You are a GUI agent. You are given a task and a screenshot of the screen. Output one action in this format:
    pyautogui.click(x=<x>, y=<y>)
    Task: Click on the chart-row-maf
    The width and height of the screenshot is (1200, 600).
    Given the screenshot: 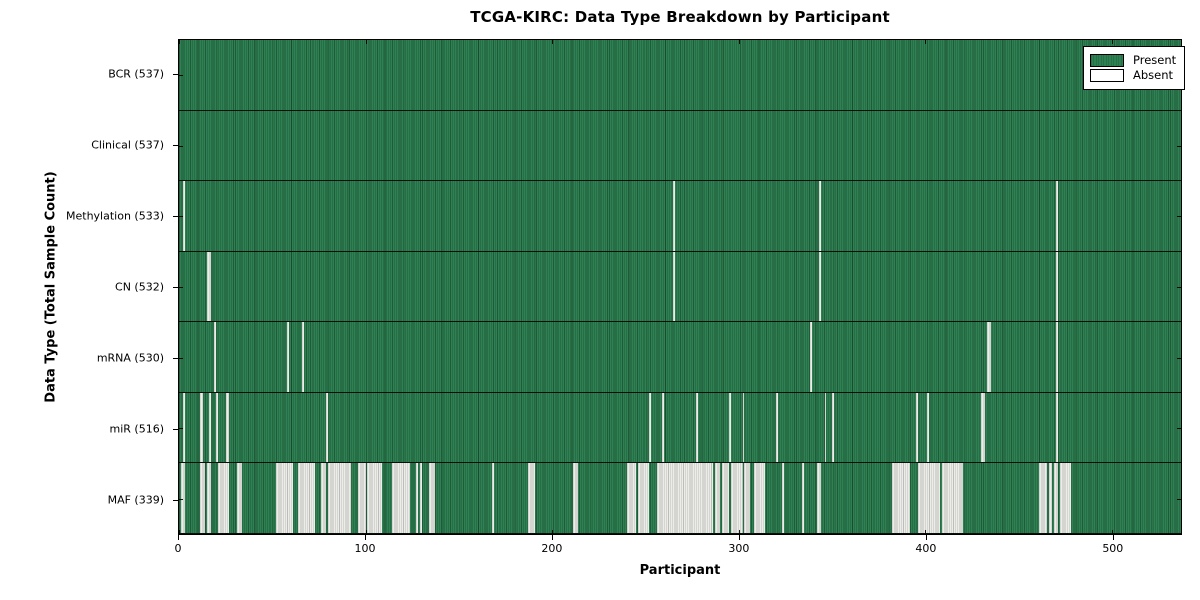 What is the action you would take?
    pyautogui.click(x=680, y=498)
    